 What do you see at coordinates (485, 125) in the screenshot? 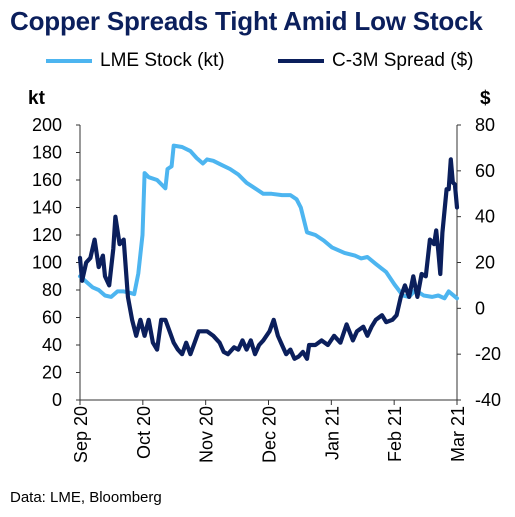
I see `right-tick-label: 80` at bounding box center [485, 125].